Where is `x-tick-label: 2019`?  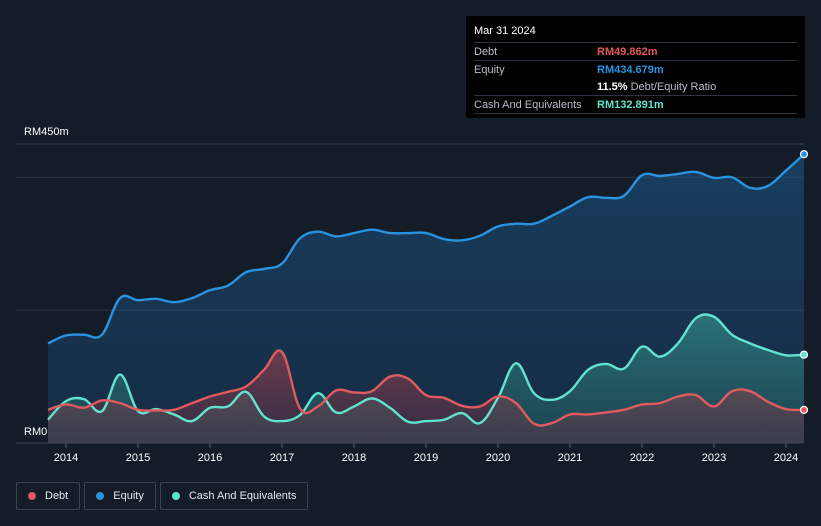 x-tick-label: 2019 is located at coordinates (426, 458).